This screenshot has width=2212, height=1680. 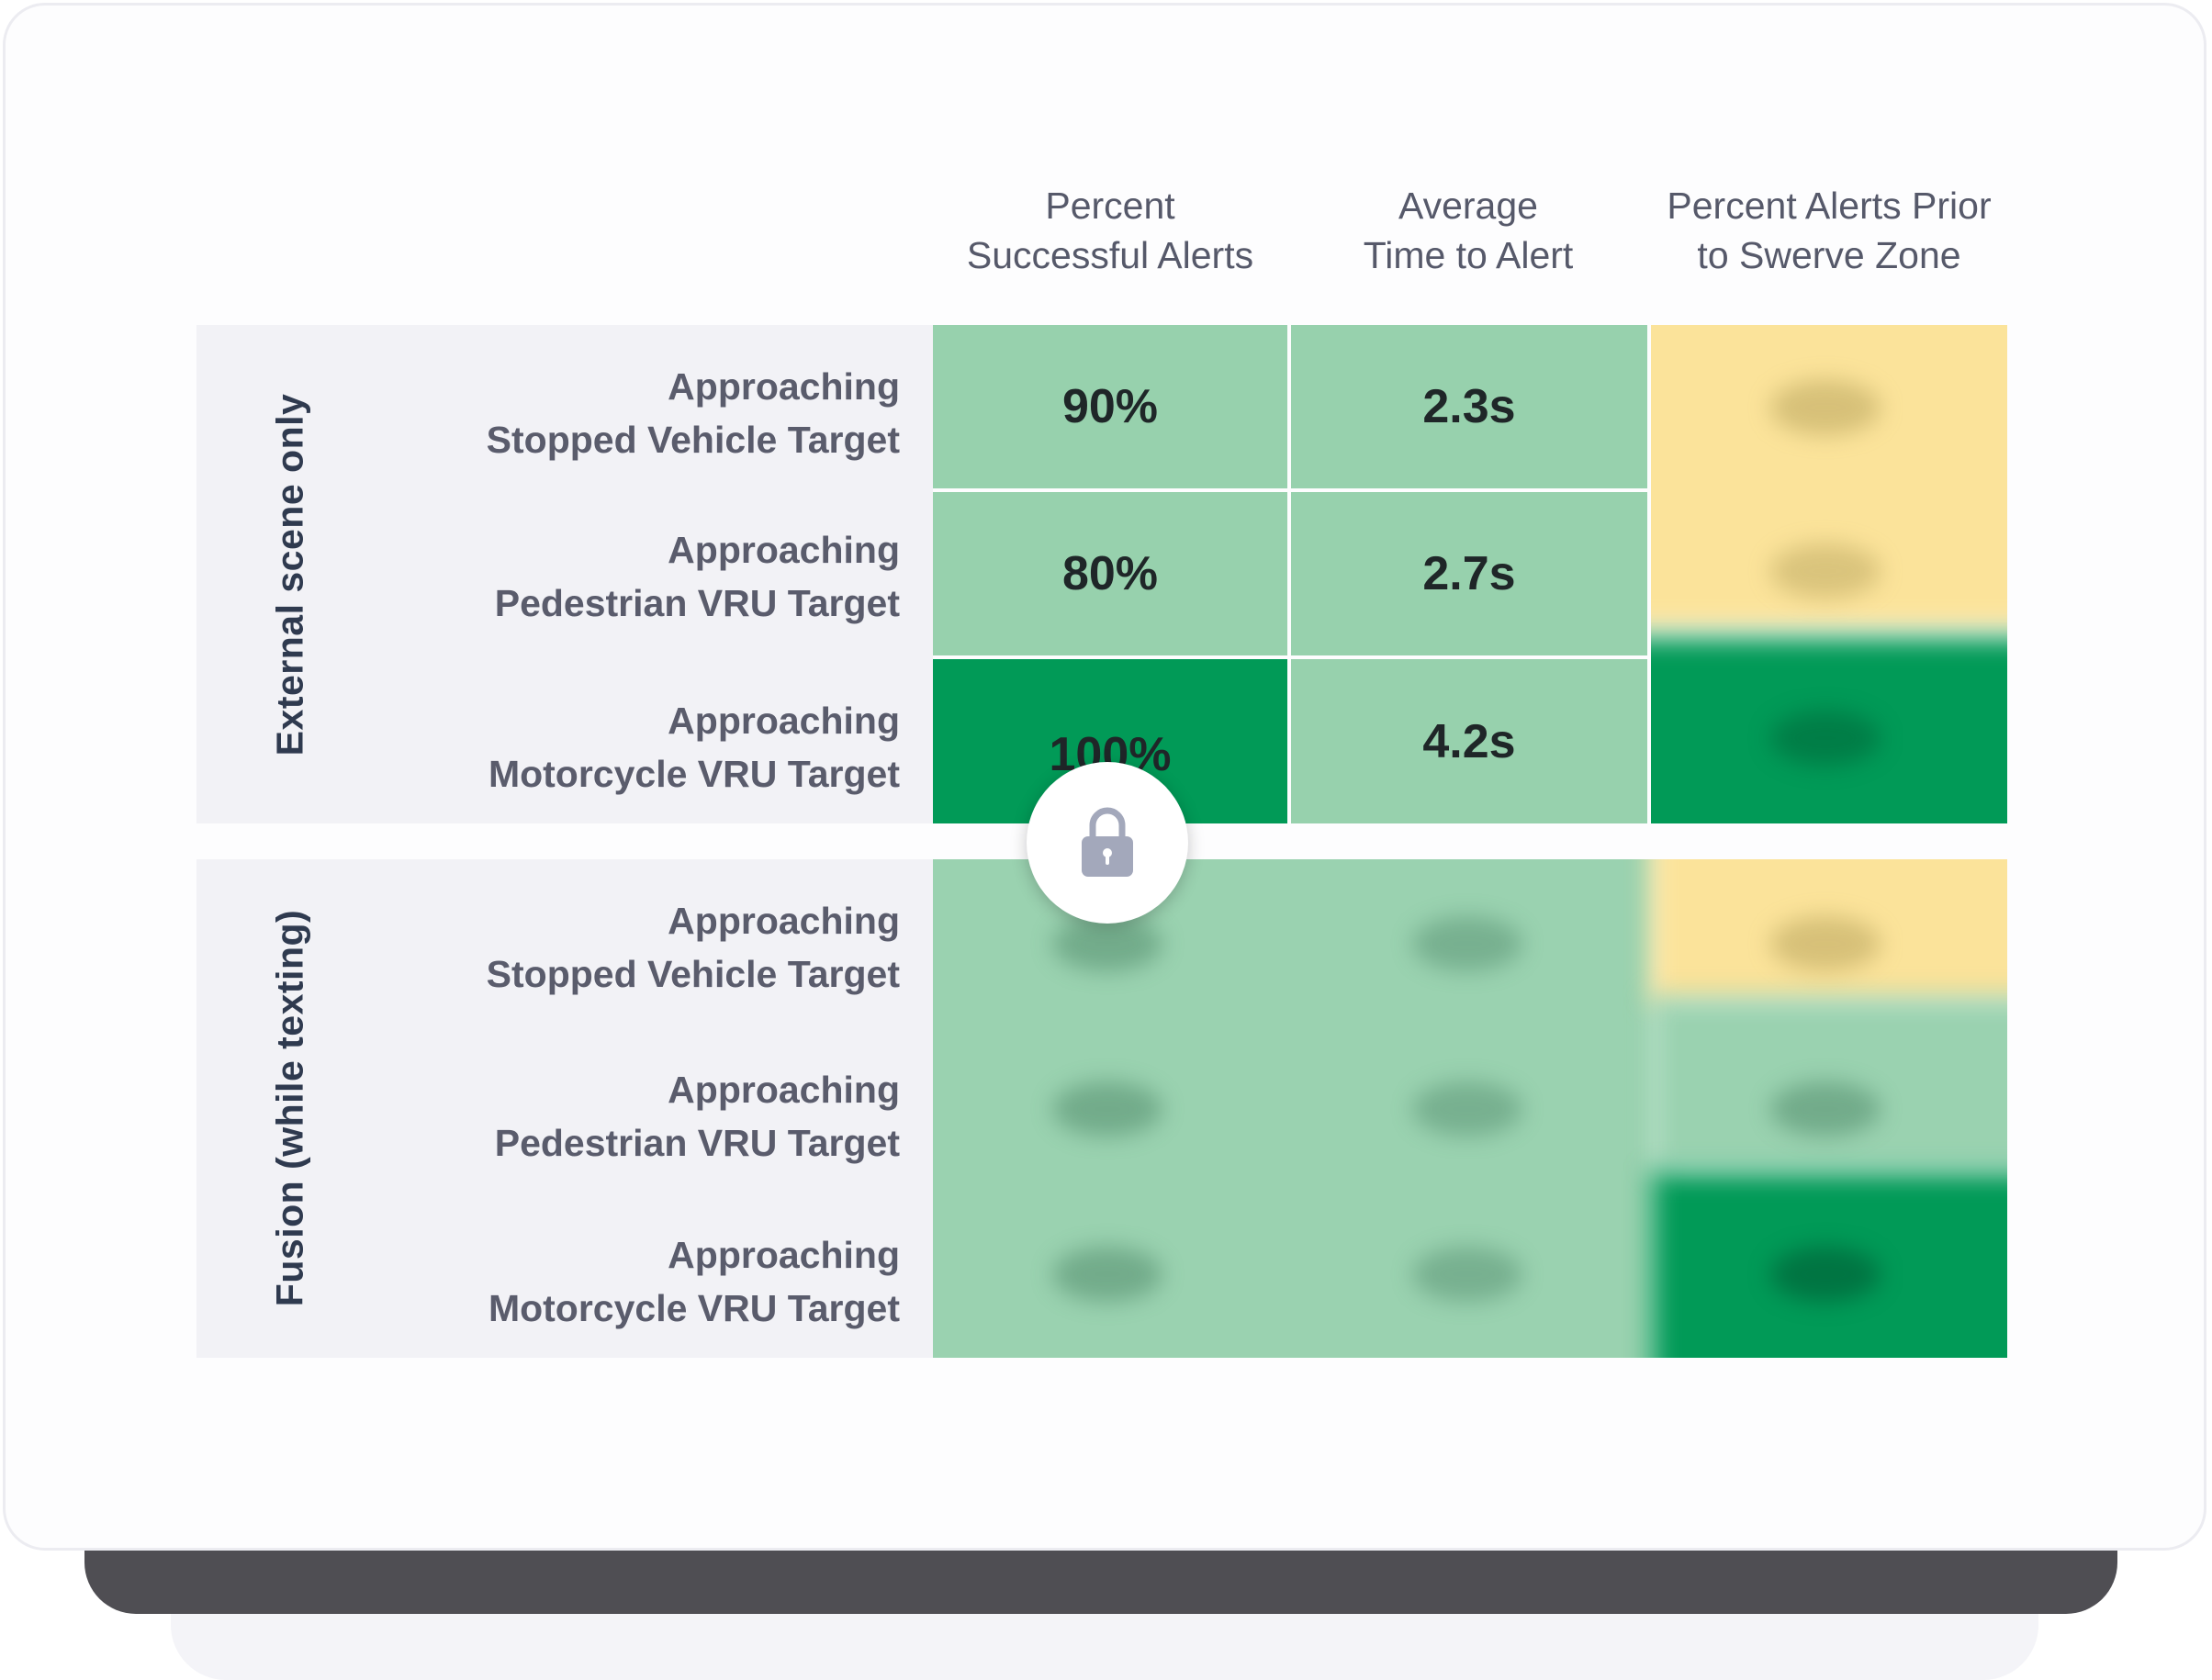 What do you see at coordinates (1469, 741) in the screenshot?
I see `cell-time-motorcycle-vru: 4.2s` at bounding box center [1469, 741].